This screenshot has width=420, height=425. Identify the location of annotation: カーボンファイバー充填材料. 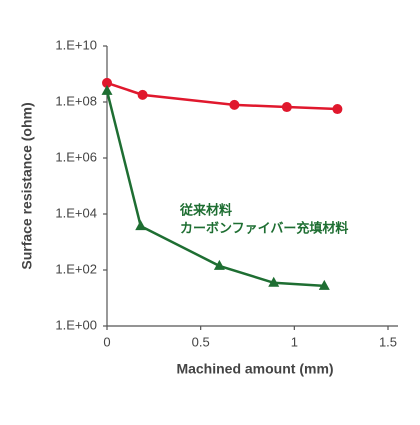
(264, 227).